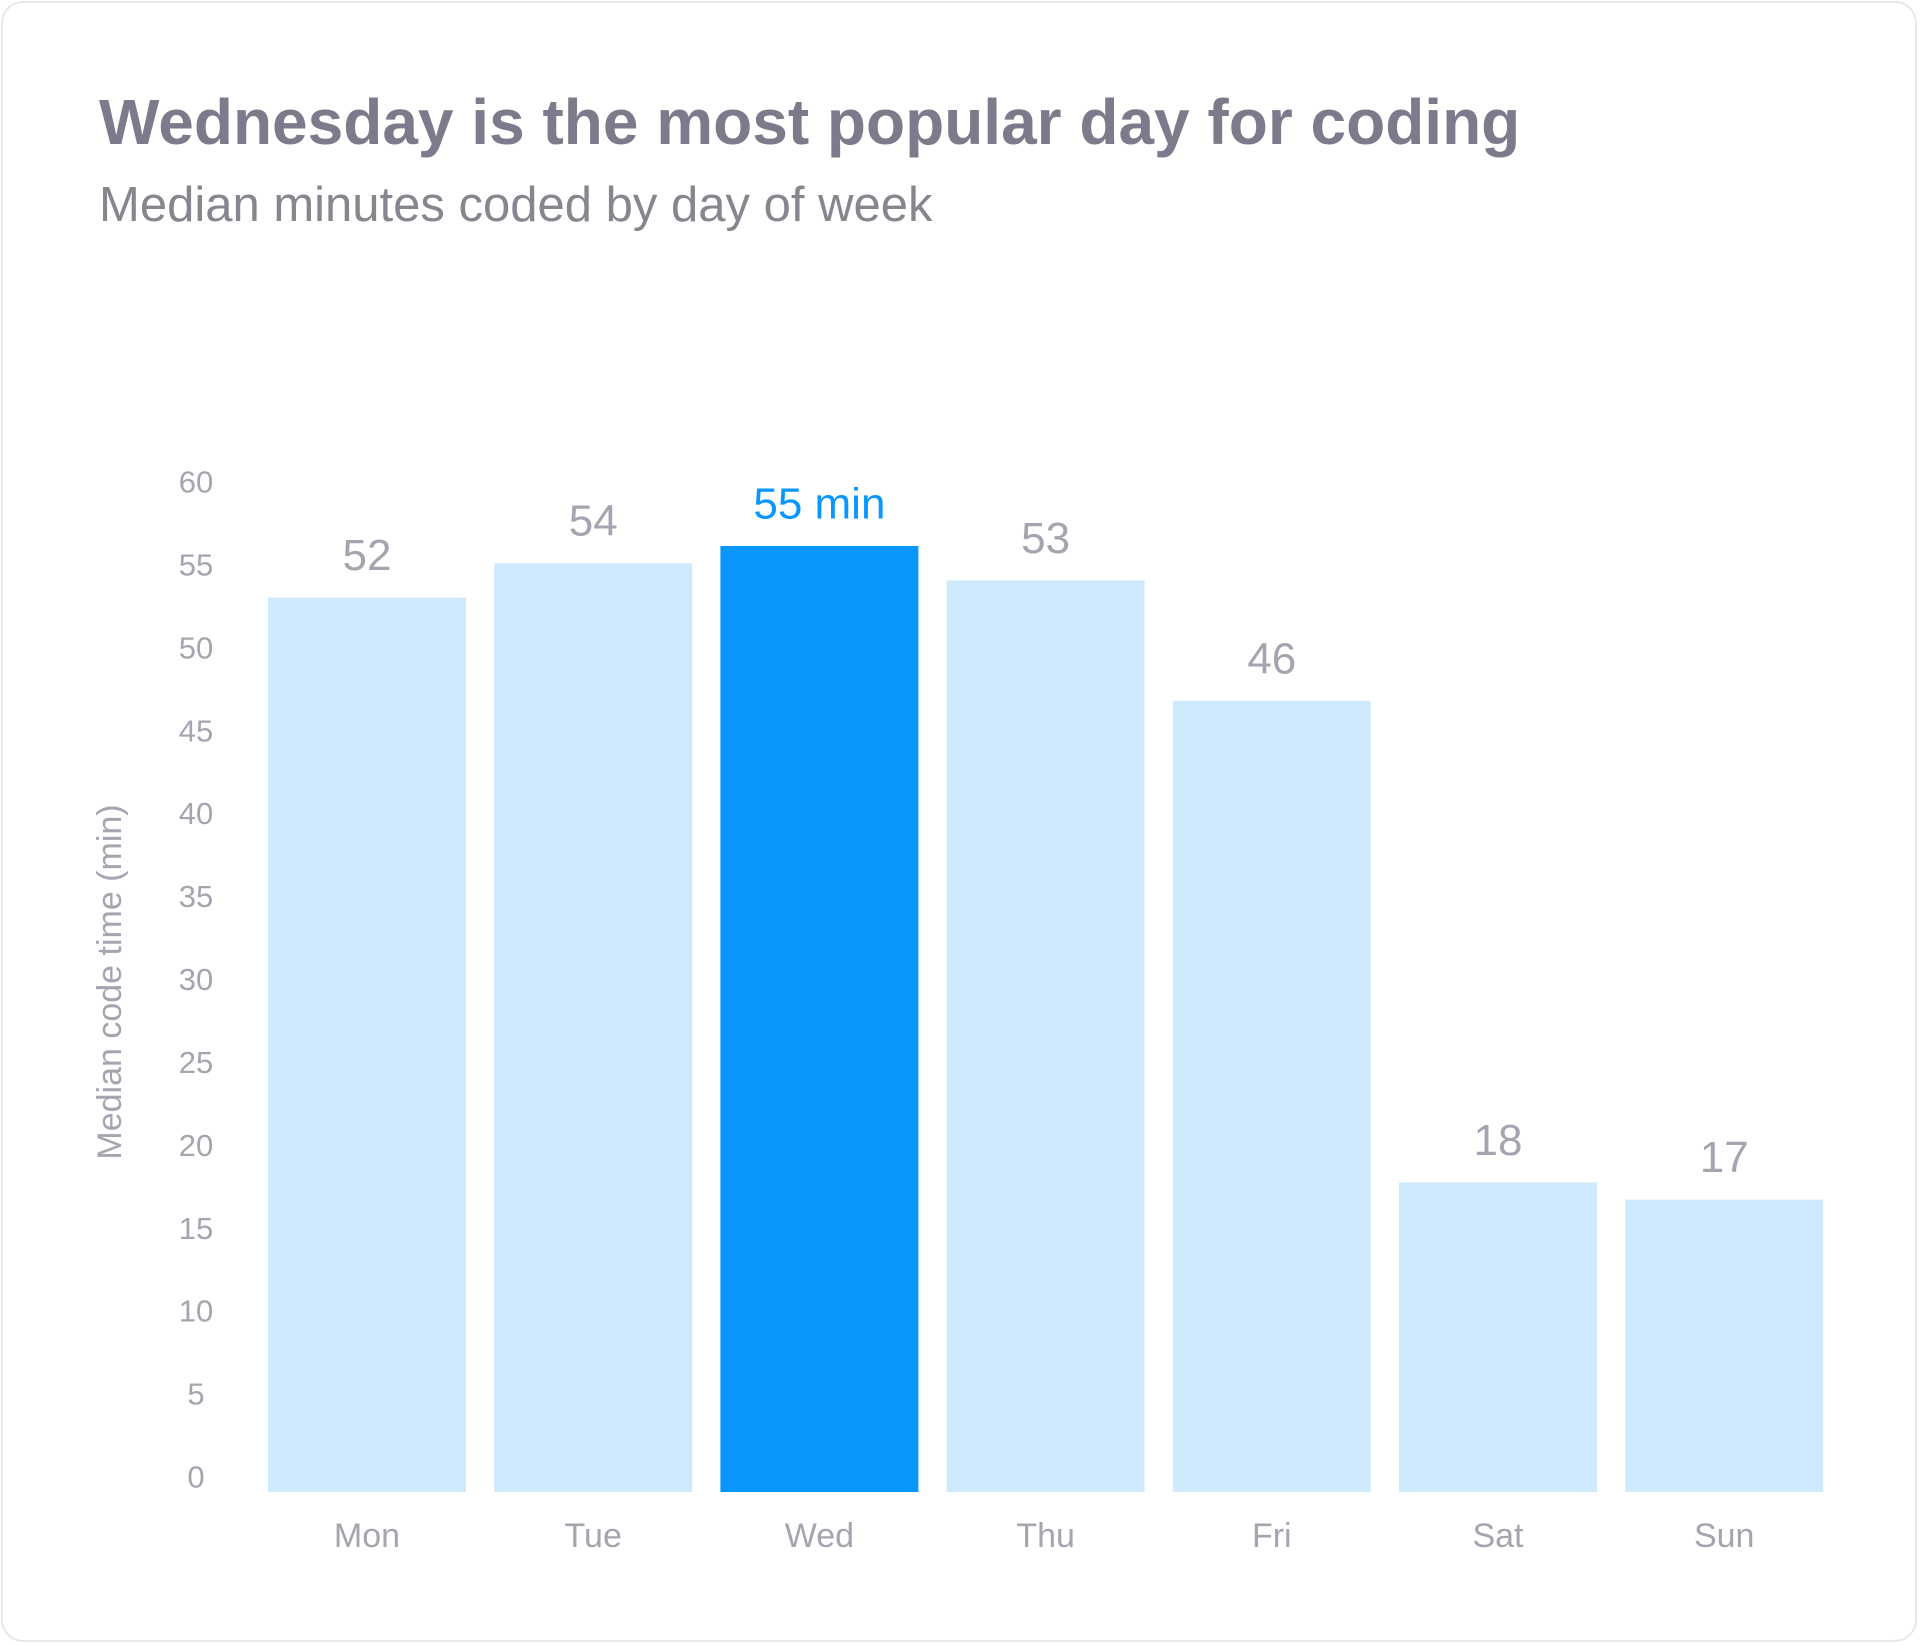  What do you see at coordinates (196, 647) in the screenshot?
I see `y-tick-label: 50` at bounding box center [196, 647].